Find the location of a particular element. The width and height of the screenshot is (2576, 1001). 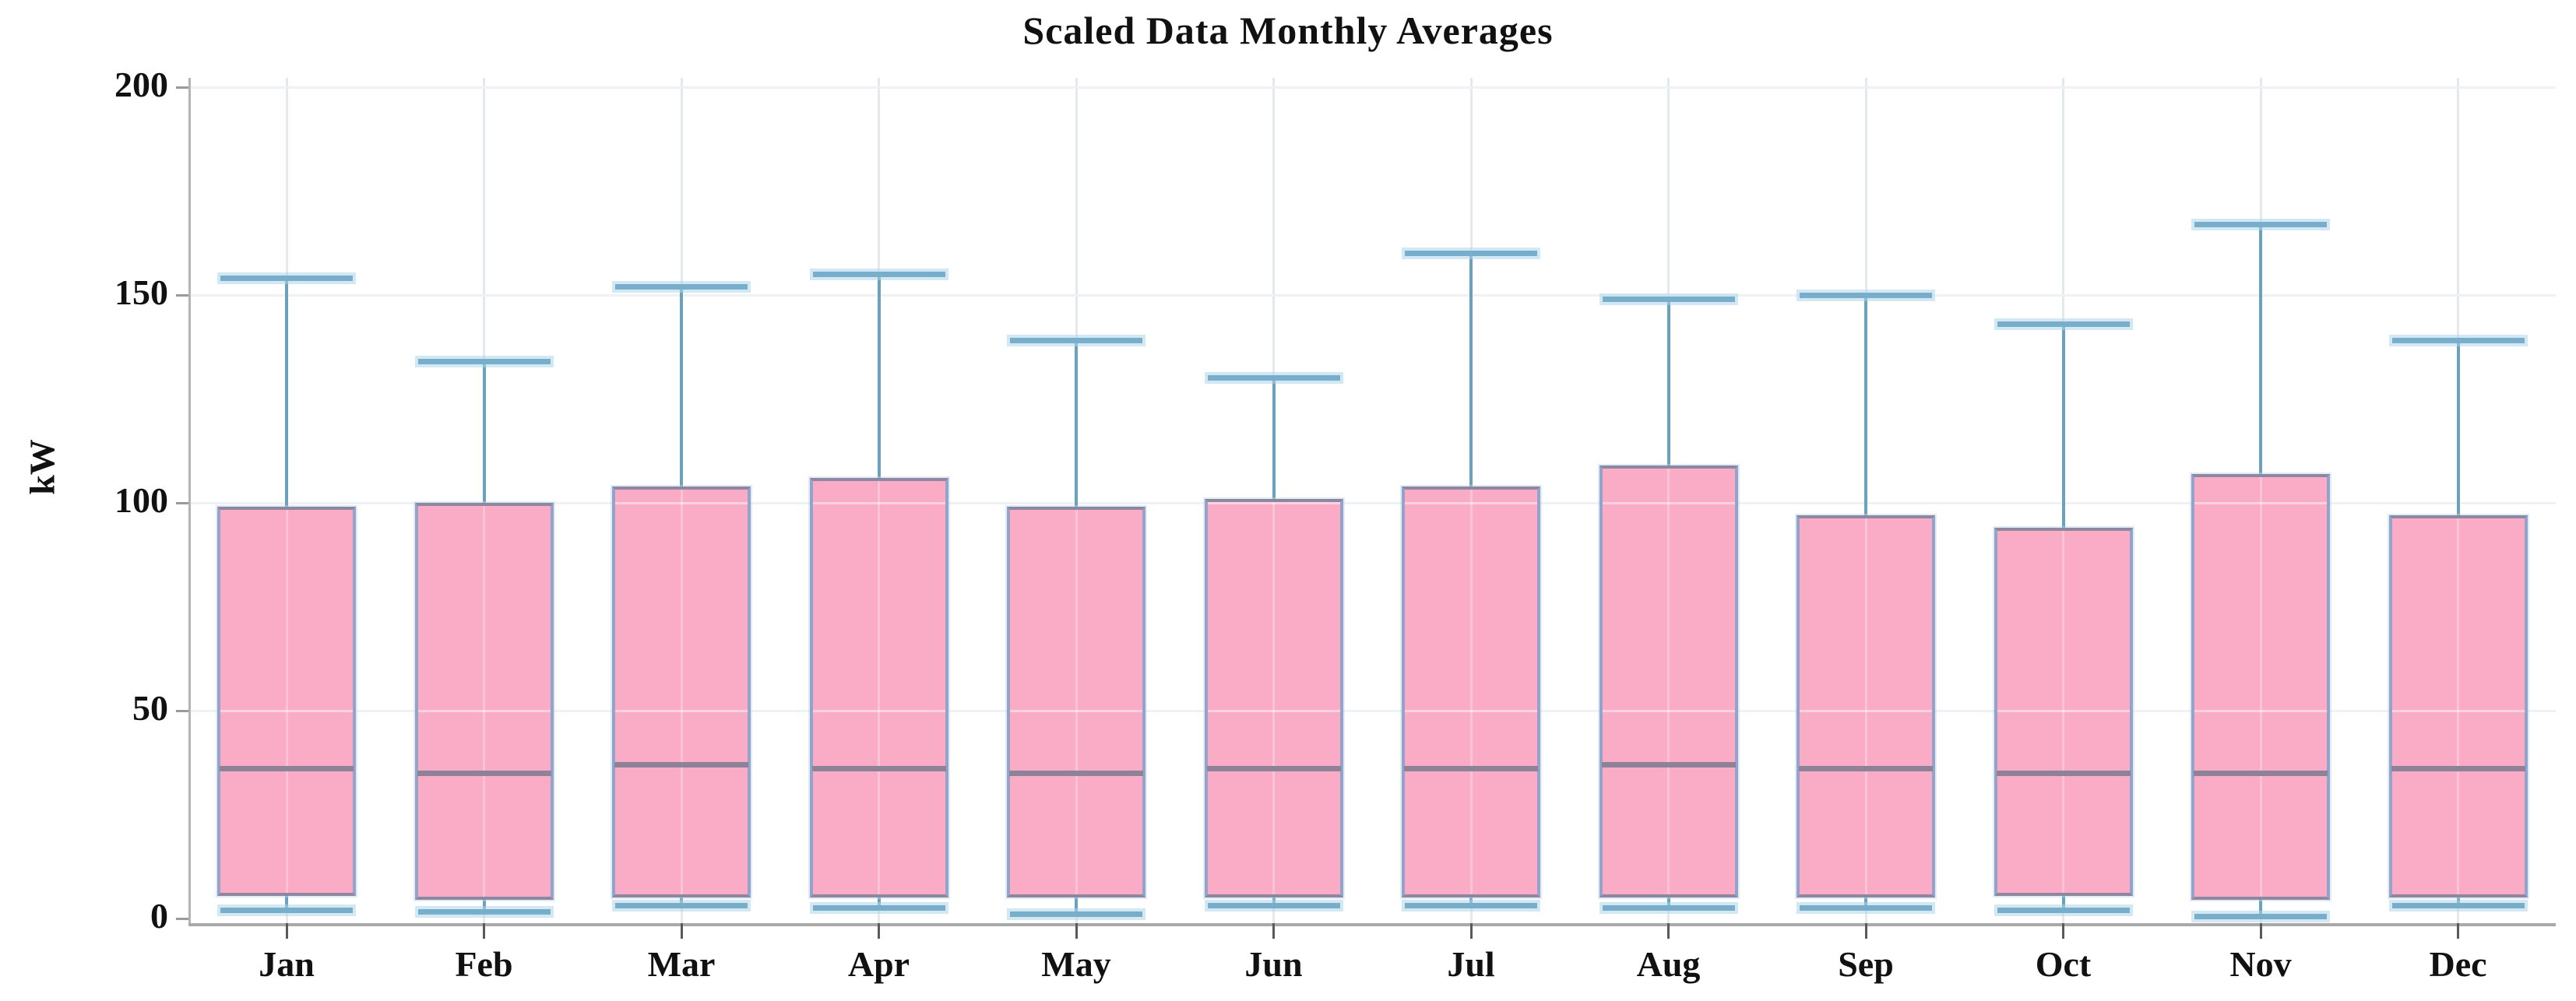

y-tick-label: 150 is located at coordinates (141, 292).